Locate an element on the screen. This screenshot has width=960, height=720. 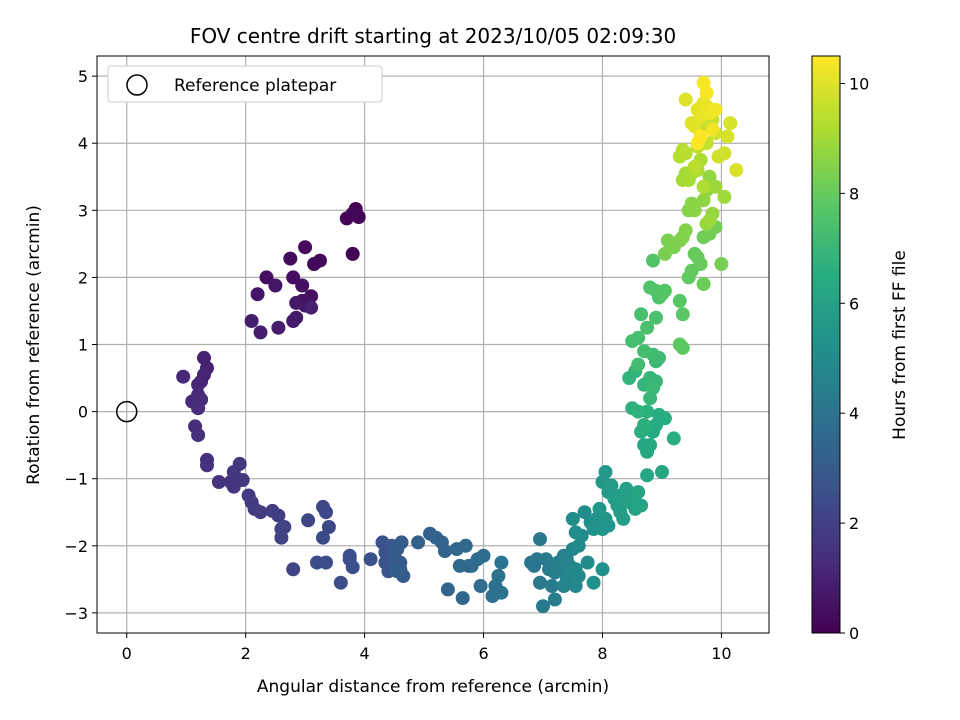
colorbar-tick-label: 4 is located at coordinates (854, 413).